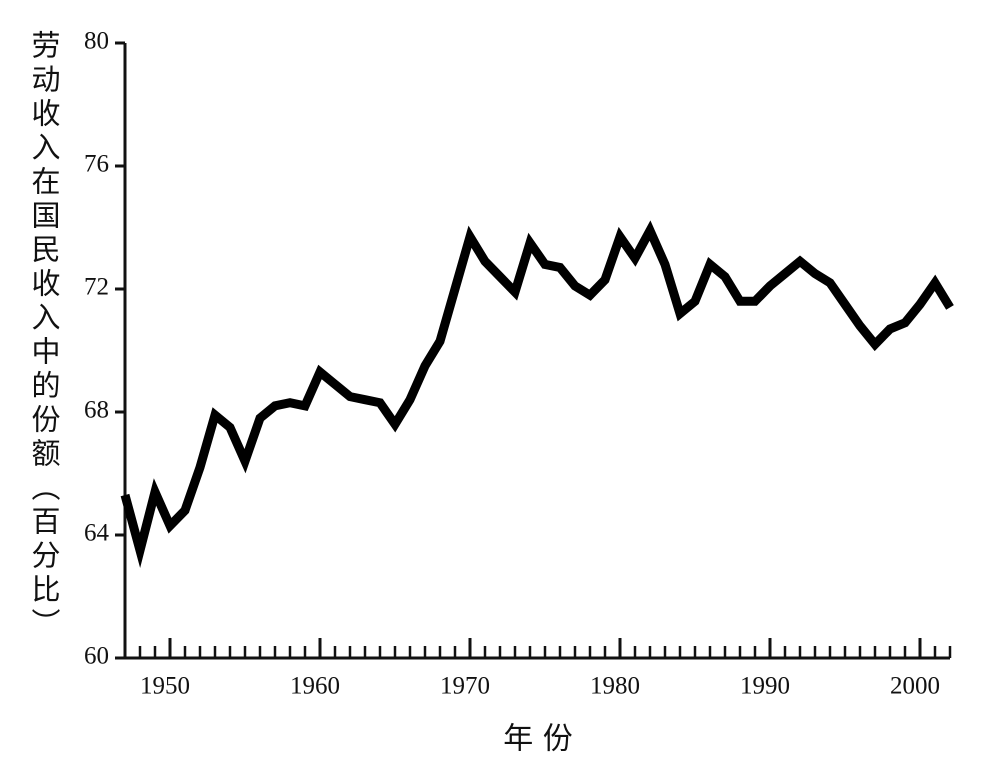  I want to click on x-axis-label: 年 份, so click(538, 739).